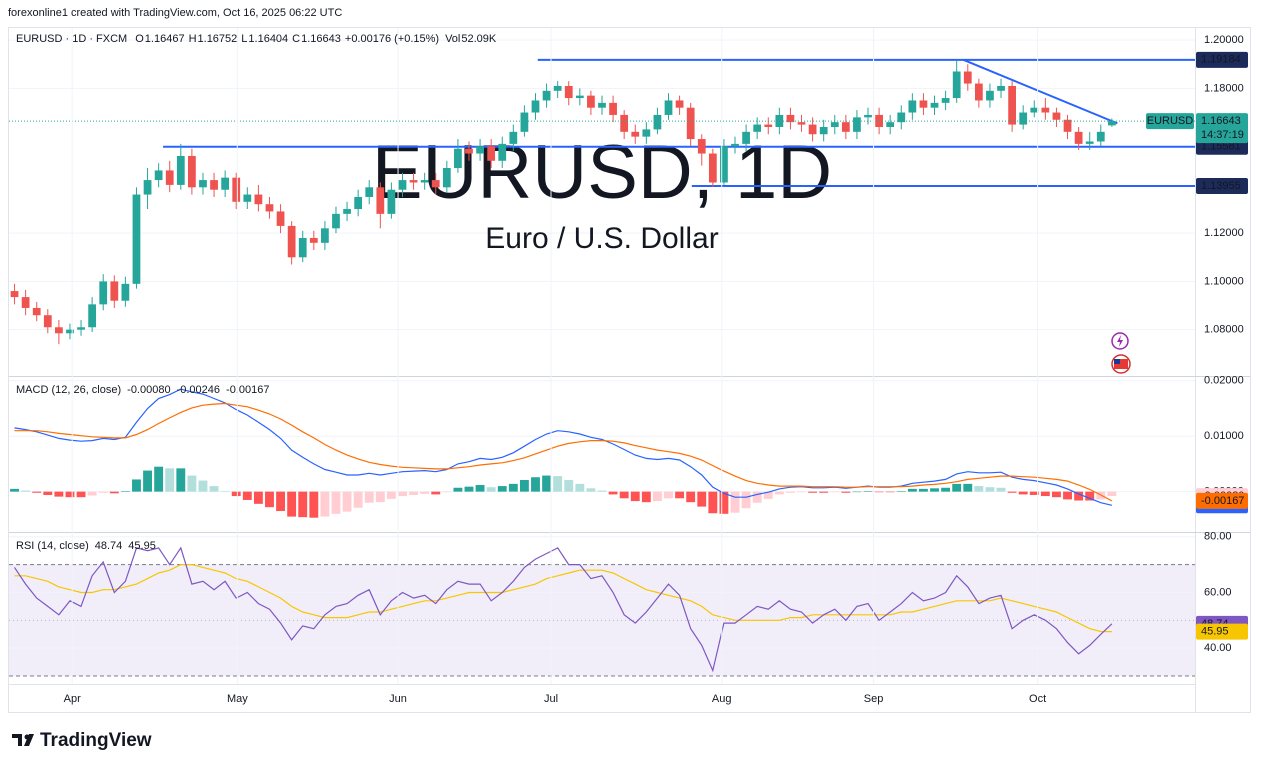 The width and height of the screenshot is (1263, 768). Describe the element at coordinates (1221, 147) in the screenshot. I see `level-label: 1.15581` at that location.